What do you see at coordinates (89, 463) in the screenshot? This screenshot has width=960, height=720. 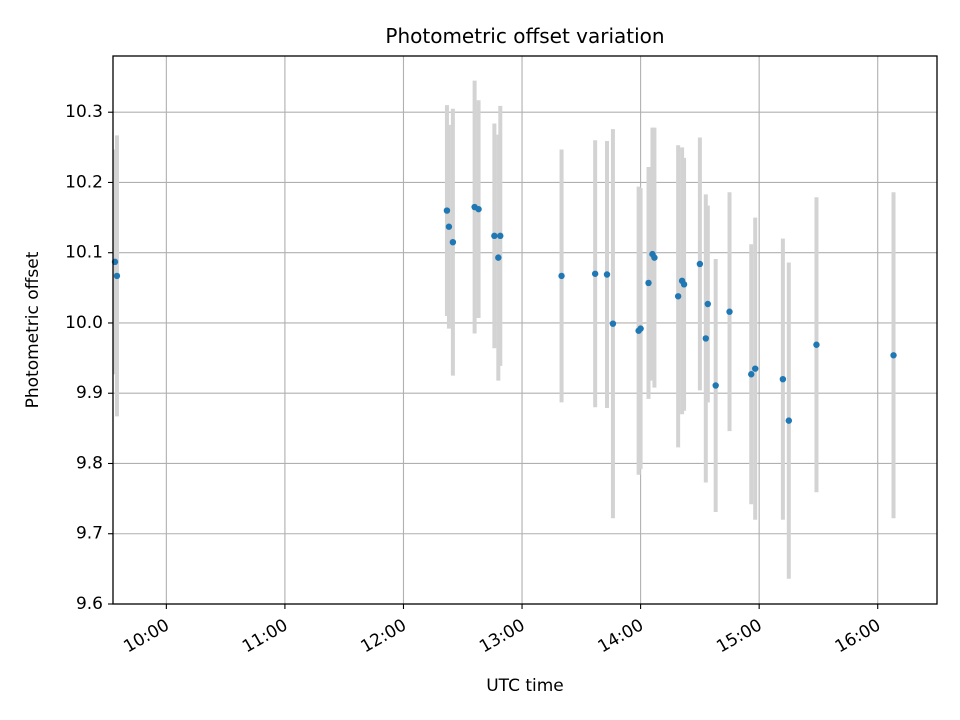 I see `y-tick-label: 9.8` at bounding box center [89, 463].